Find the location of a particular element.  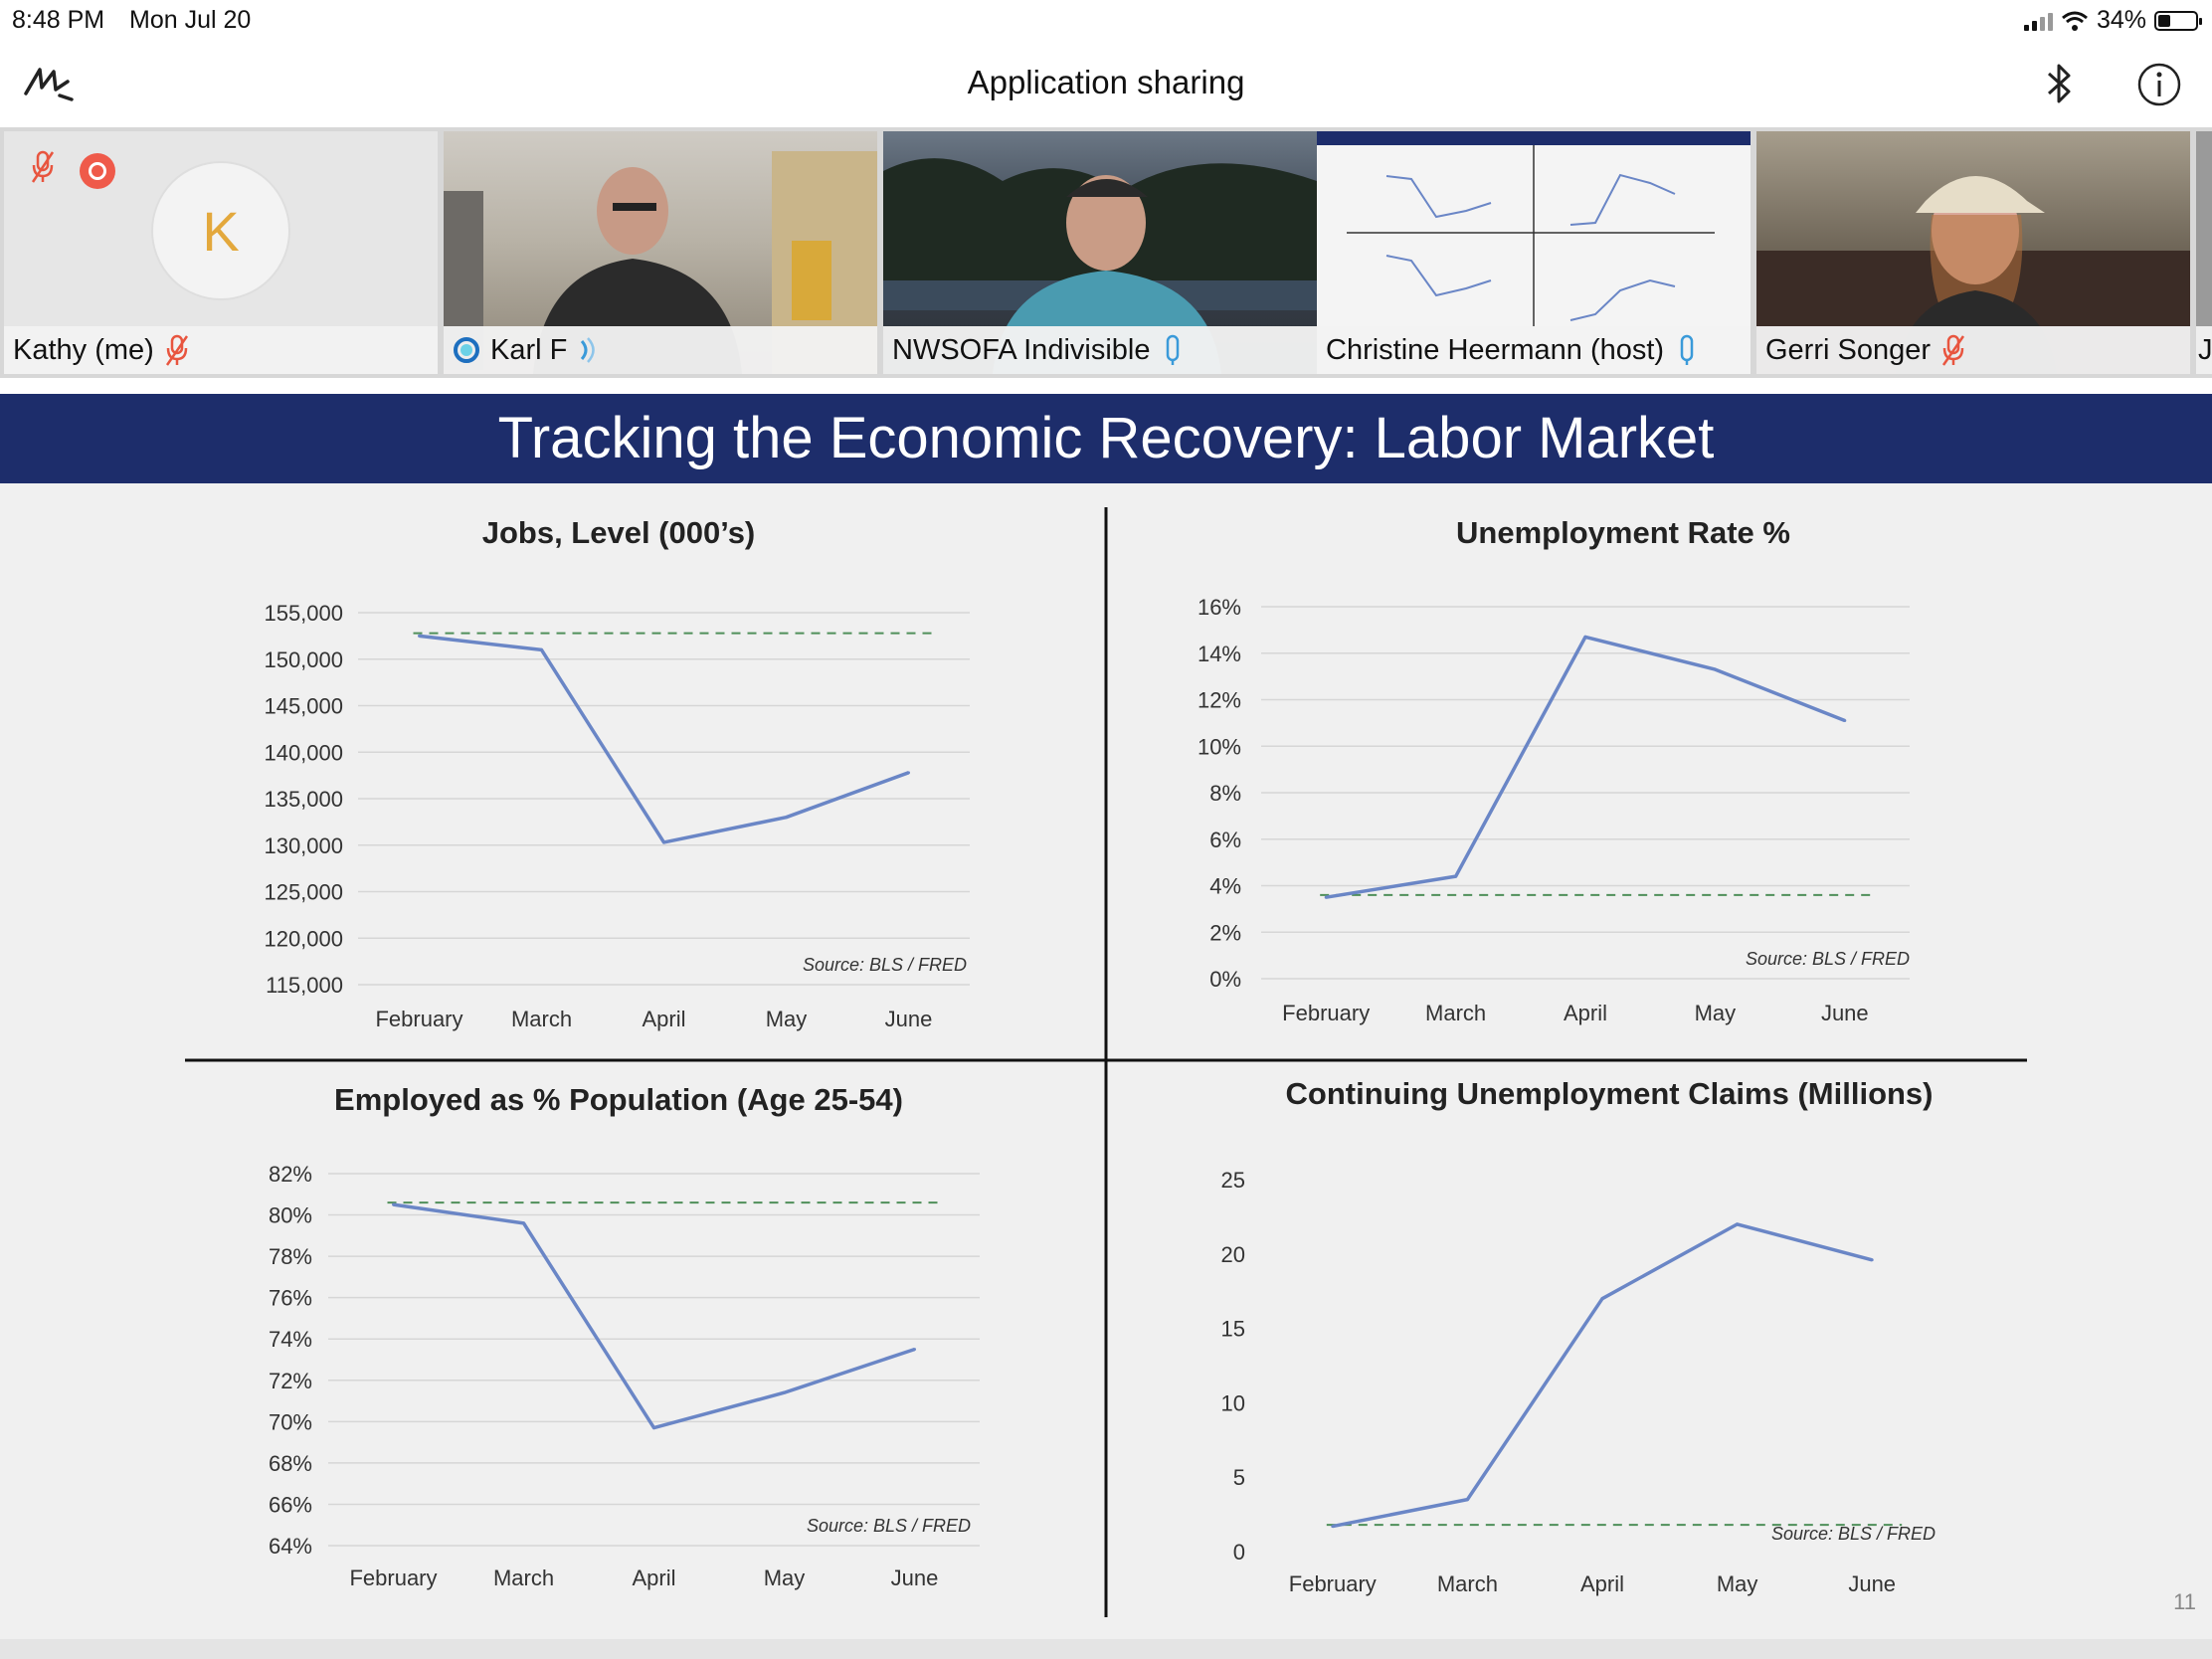

y-tick-label: 140,000 is located at coordinates (303, 752).